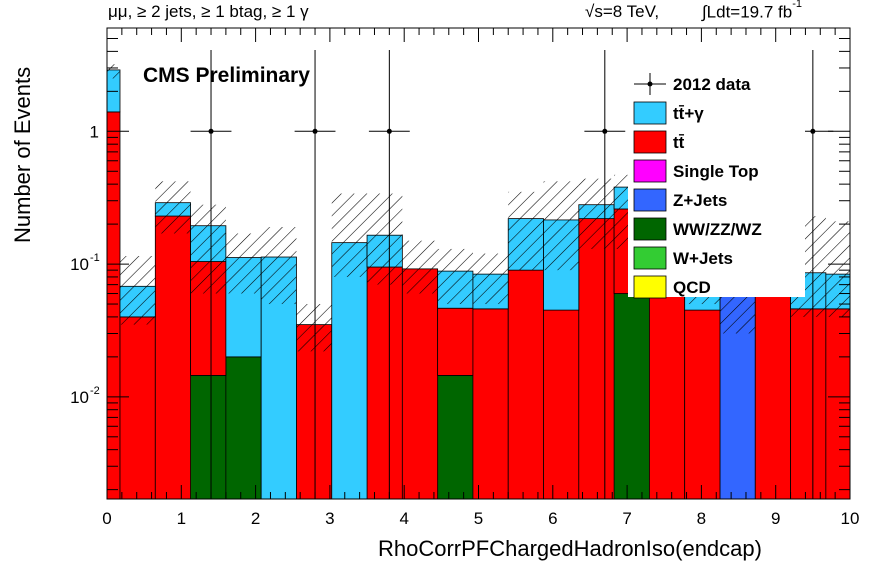  Describe the element at coordinates (552, 518) in the screenshot. I see `x-tick-label-6: 6` at that location.